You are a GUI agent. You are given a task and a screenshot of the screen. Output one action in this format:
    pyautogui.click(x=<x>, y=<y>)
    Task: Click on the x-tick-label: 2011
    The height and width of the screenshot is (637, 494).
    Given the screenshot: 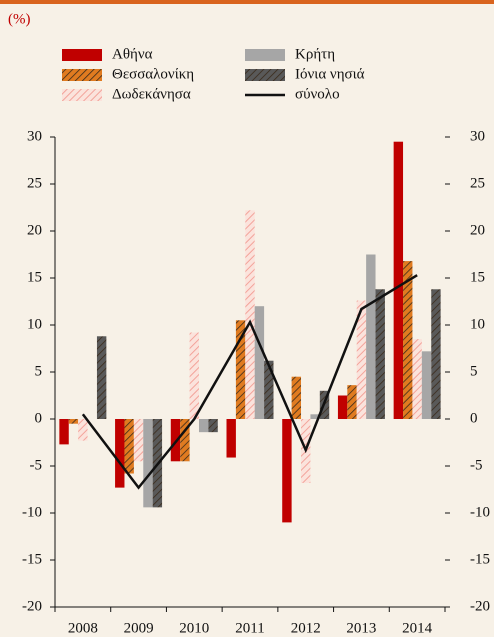 What is the action you would take?
    pyautogui.click(x=249, y=628)
    